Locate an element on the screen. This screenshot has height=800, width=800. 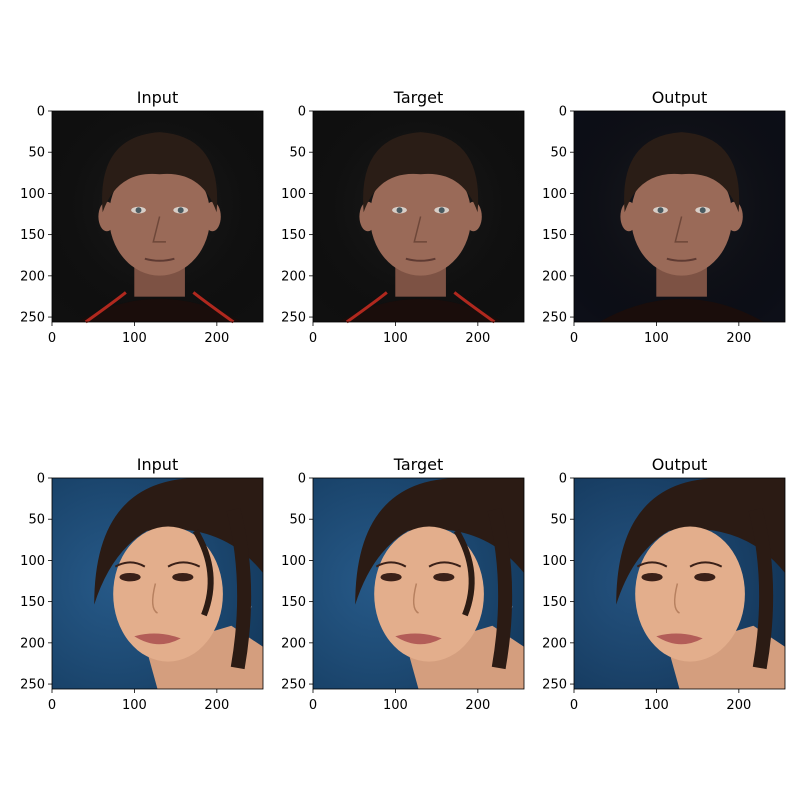
panel-target: 0 100 200 0 50 100 150 200 250 Target is located at coordinates (403, 584).